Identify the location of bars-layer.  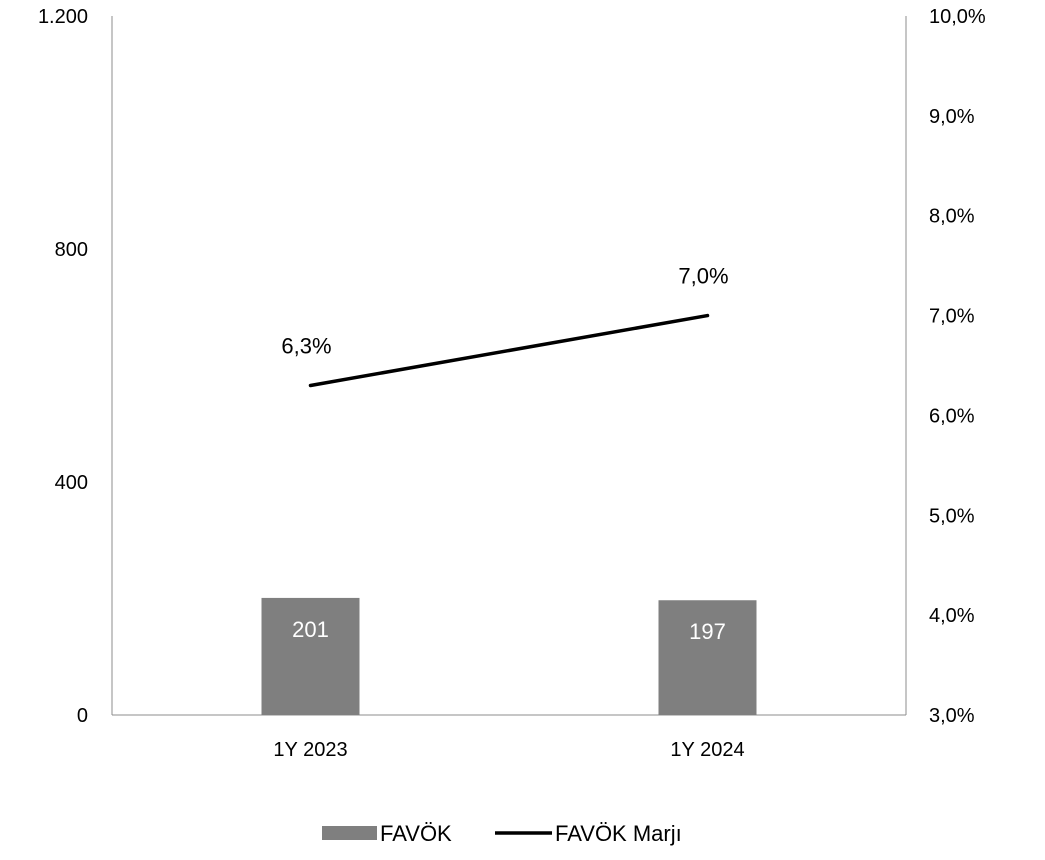
(509, 656).